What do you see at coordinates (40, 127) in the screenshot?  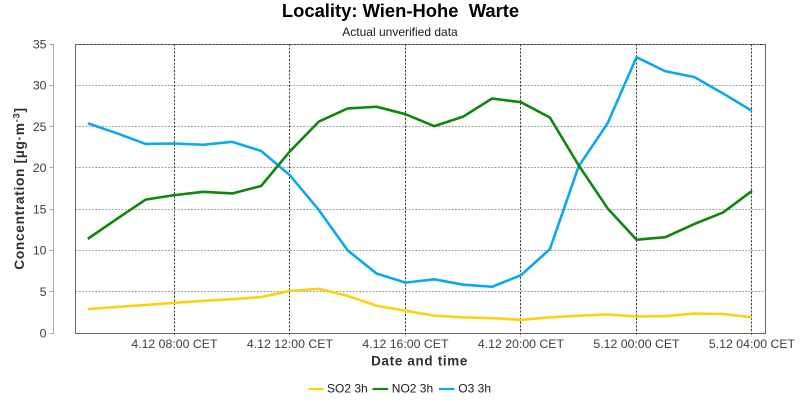 I see `svg-text: 25` at bounding box center [40, 127].